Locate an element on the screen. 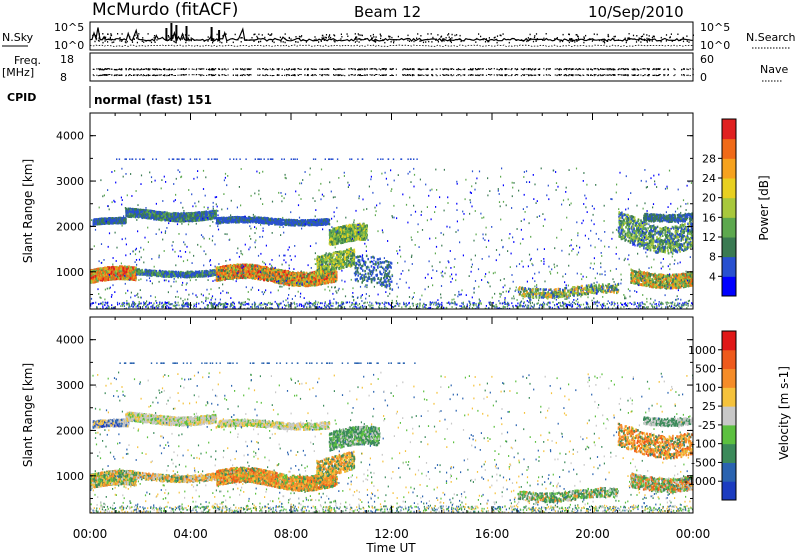  station-title: McMurdo (fitACF) is located at coordinates (165, 10).